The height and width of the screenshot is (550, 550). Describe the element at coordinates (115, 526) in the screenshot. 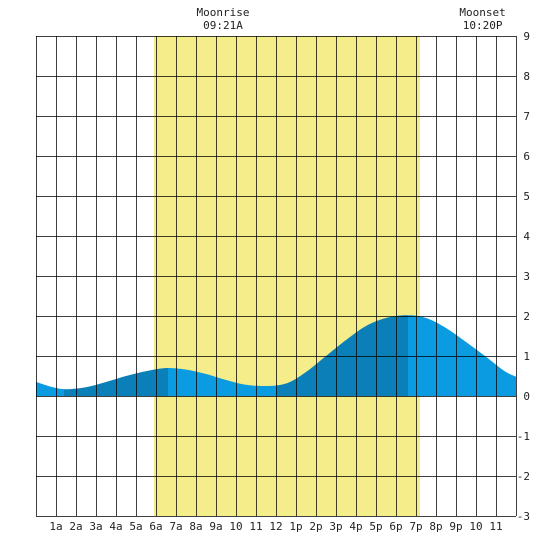

I see `x-tick-label: 4a` at that location.